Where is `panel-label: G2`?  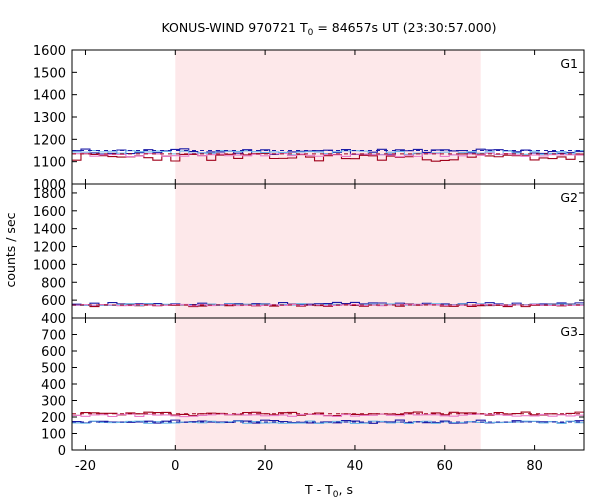 panel-label: G2 is located at coordinates (569, 197).